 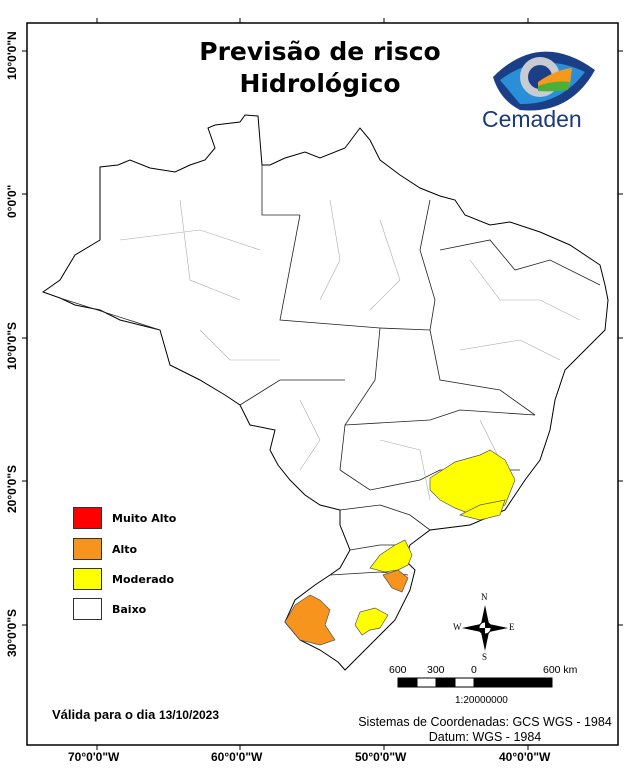 What do you see at coordinates (129, 609) in the screenshot?
I see `legend-label: Baixo` at bounding box center [129, 609].